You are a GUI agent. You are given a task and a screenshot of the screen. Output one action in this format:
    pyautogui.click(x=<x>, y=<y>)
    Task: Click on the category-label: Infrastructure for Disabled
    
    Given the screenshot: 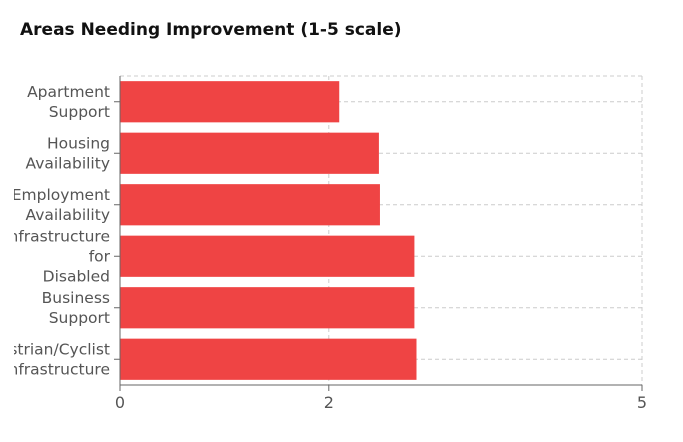 What is the action you would take?
    pyautogui.click(x=57, y=256)
    